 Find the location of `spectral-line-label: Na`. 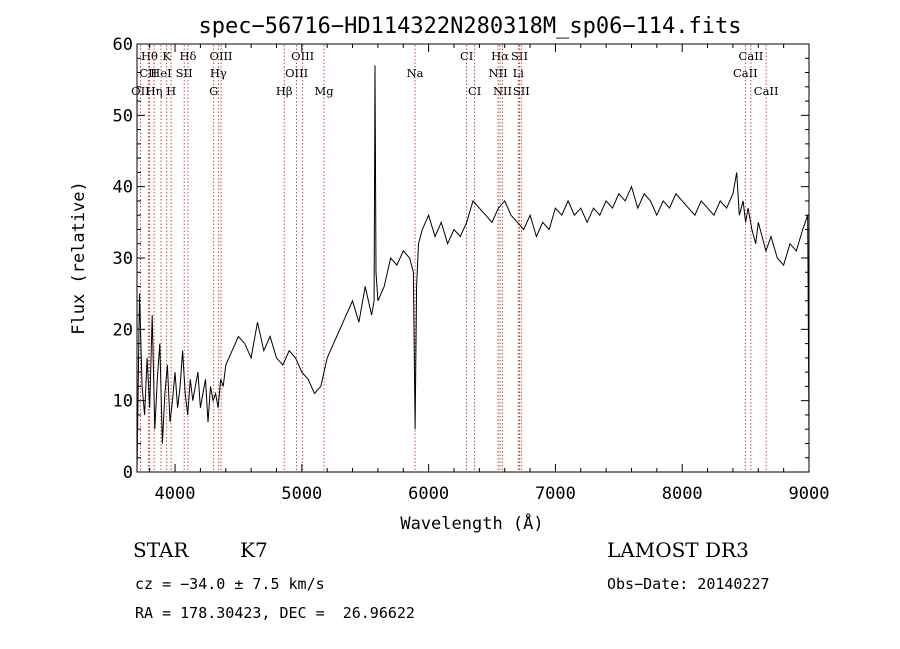

spectral-line-label: Na is located at coordinates (415, 73).